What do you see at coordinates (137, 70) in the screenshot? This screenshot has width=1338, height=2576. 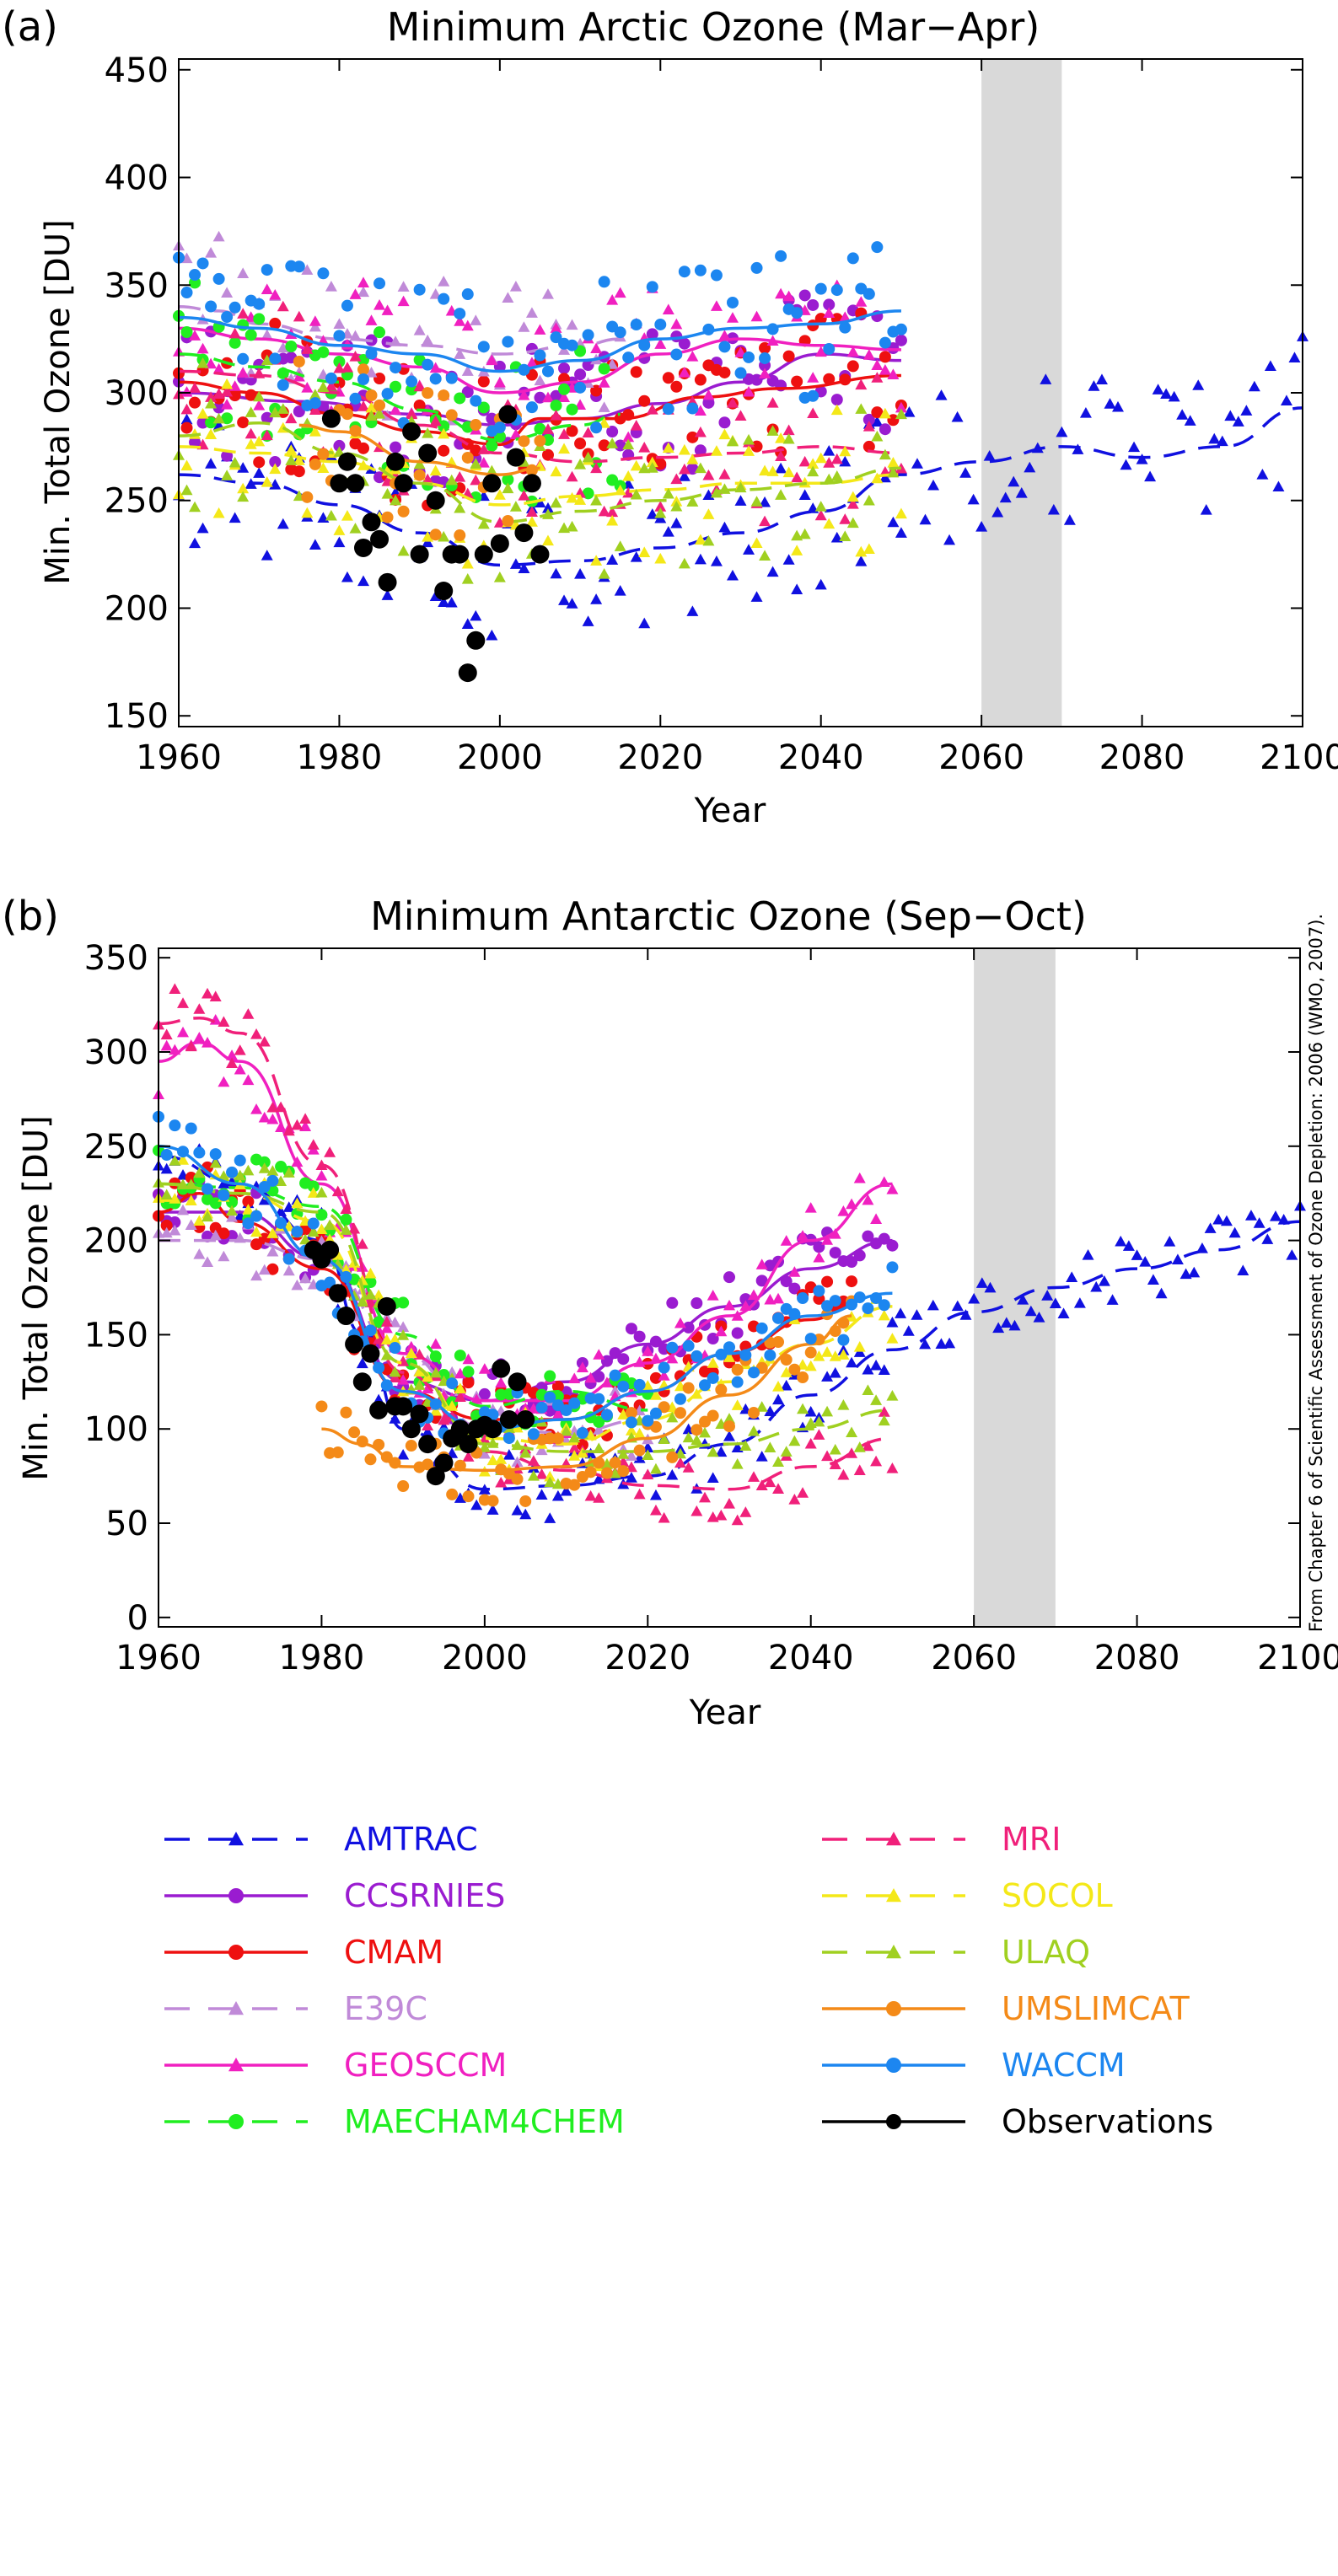 I see `y-tick-label: 450` at bounding box center [137, 70].